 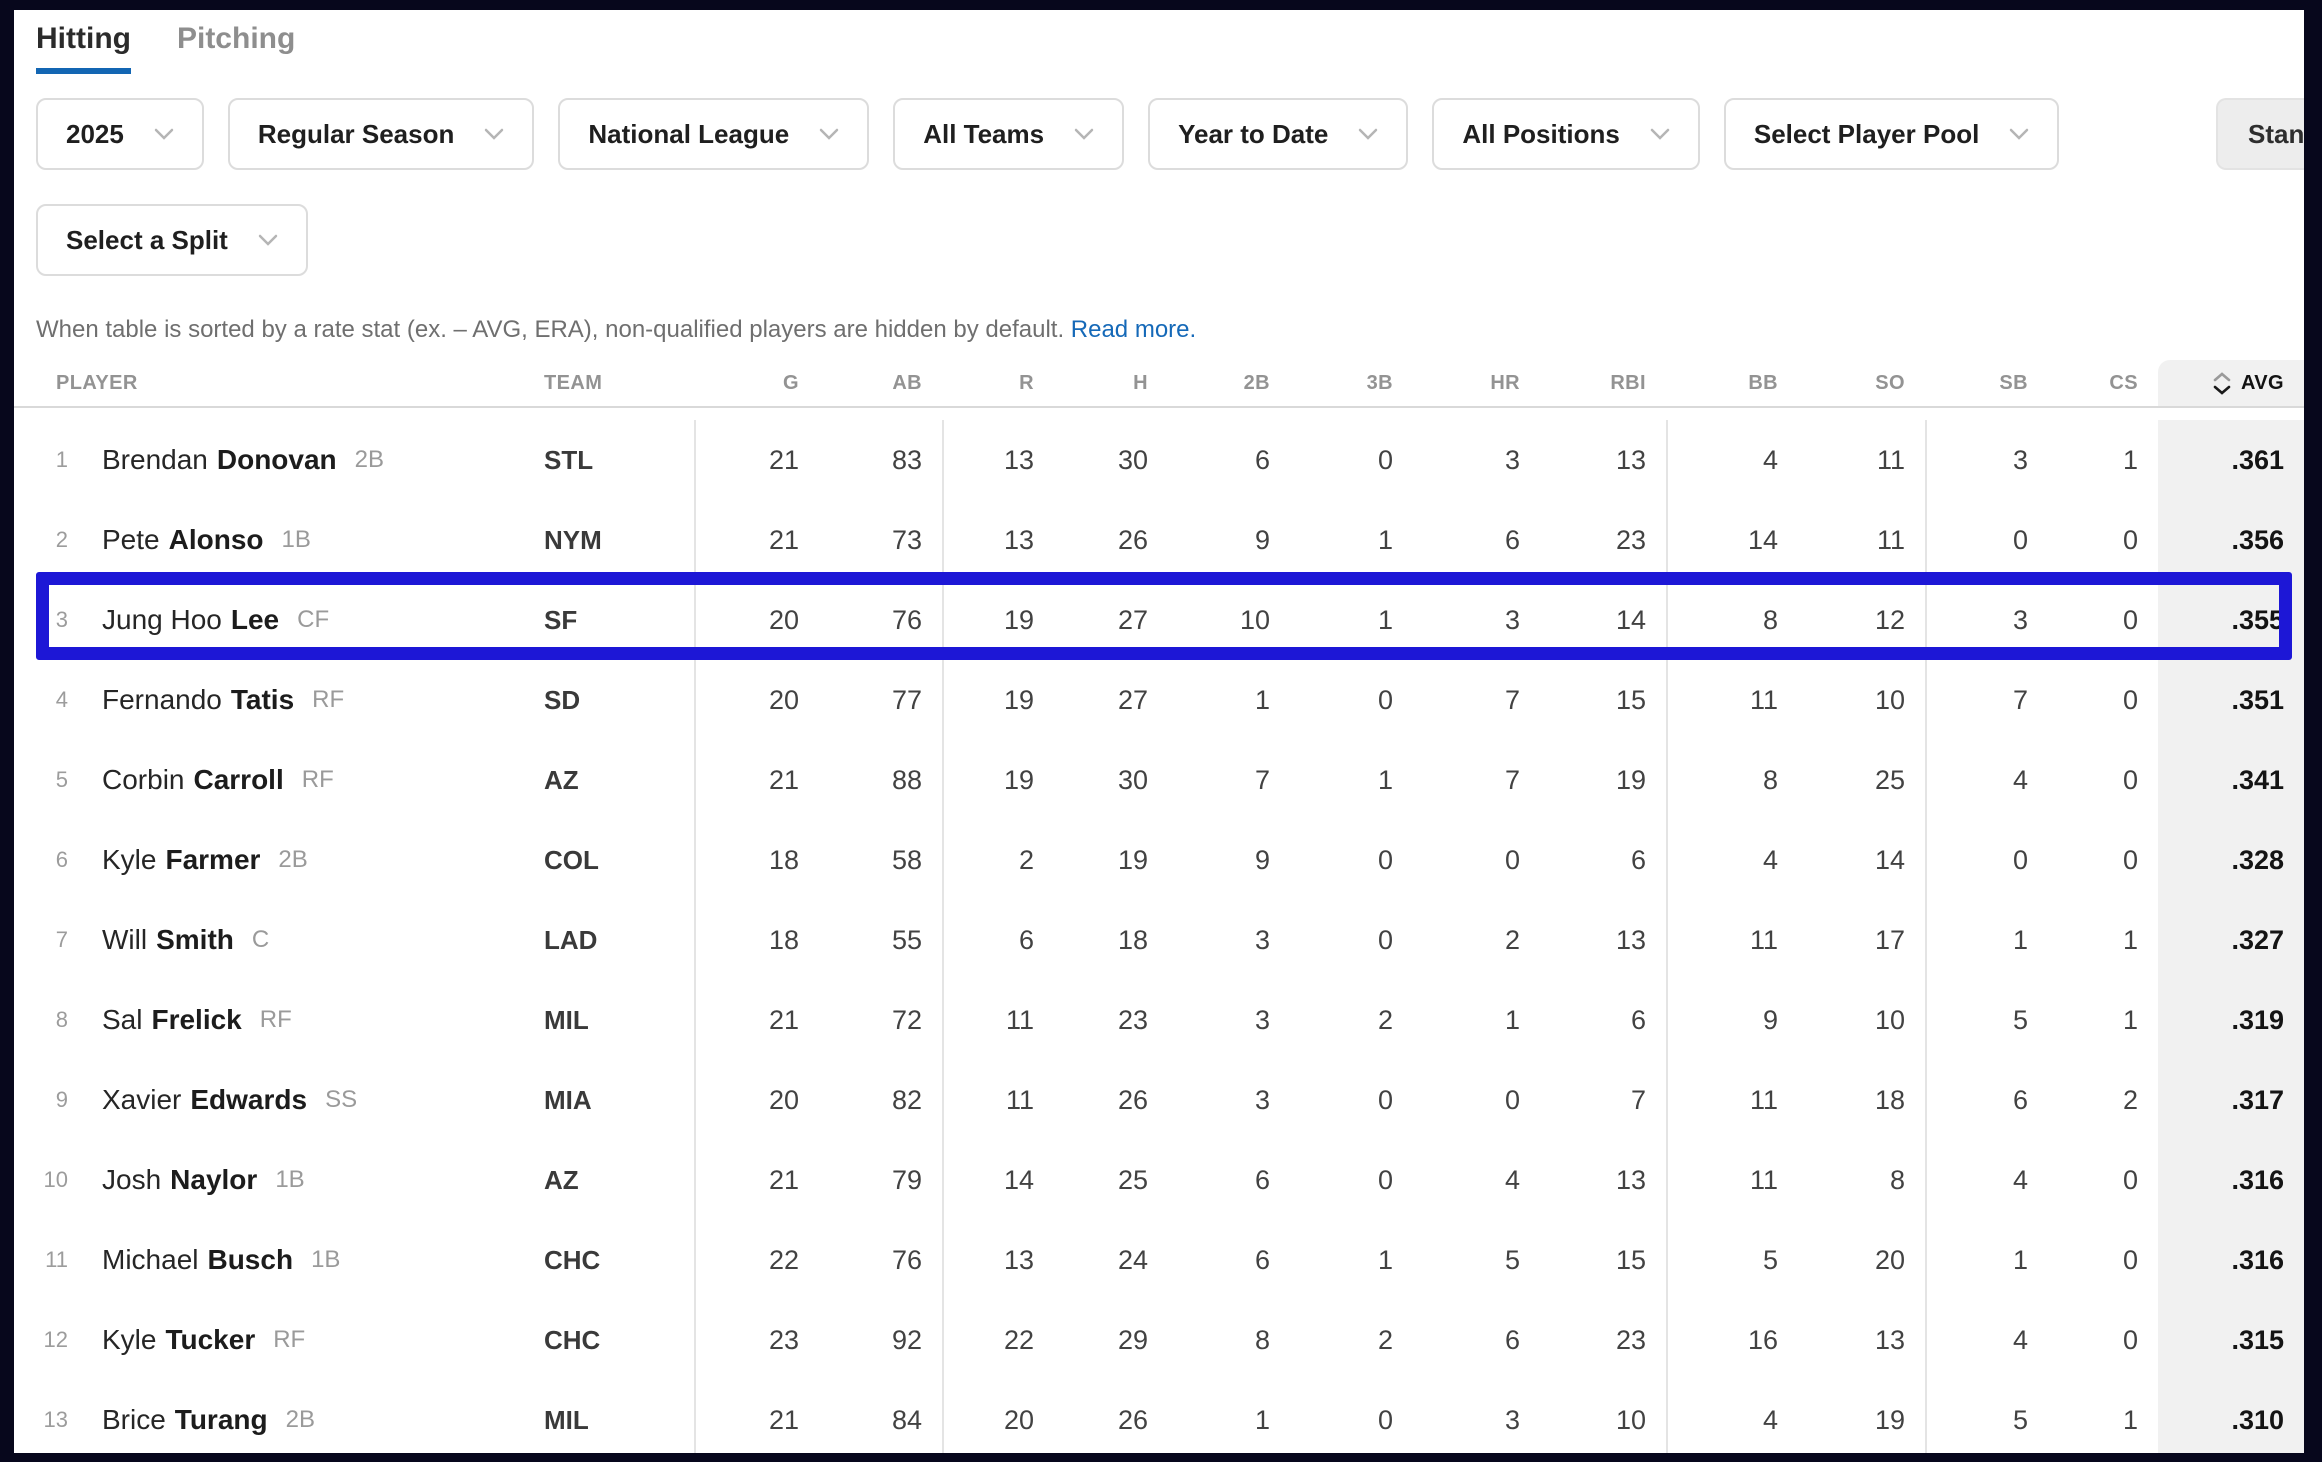 What do you see at coordinates (1140, 383) in the screenshot?
I see `header-h: H` at bounding box center [1140, 383].